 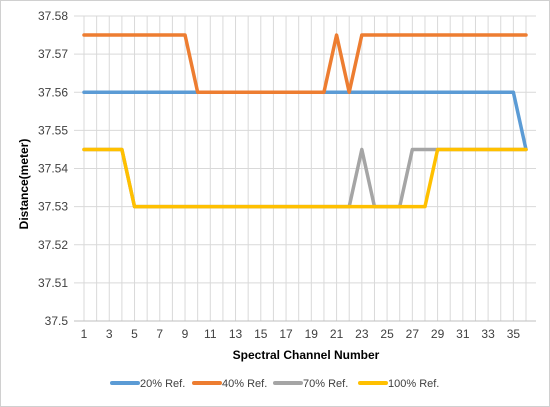 What do you see at coordinates (159, 334) in the screenshot?
I see `x-tick-label: 7` at bounding box center [159, 334].